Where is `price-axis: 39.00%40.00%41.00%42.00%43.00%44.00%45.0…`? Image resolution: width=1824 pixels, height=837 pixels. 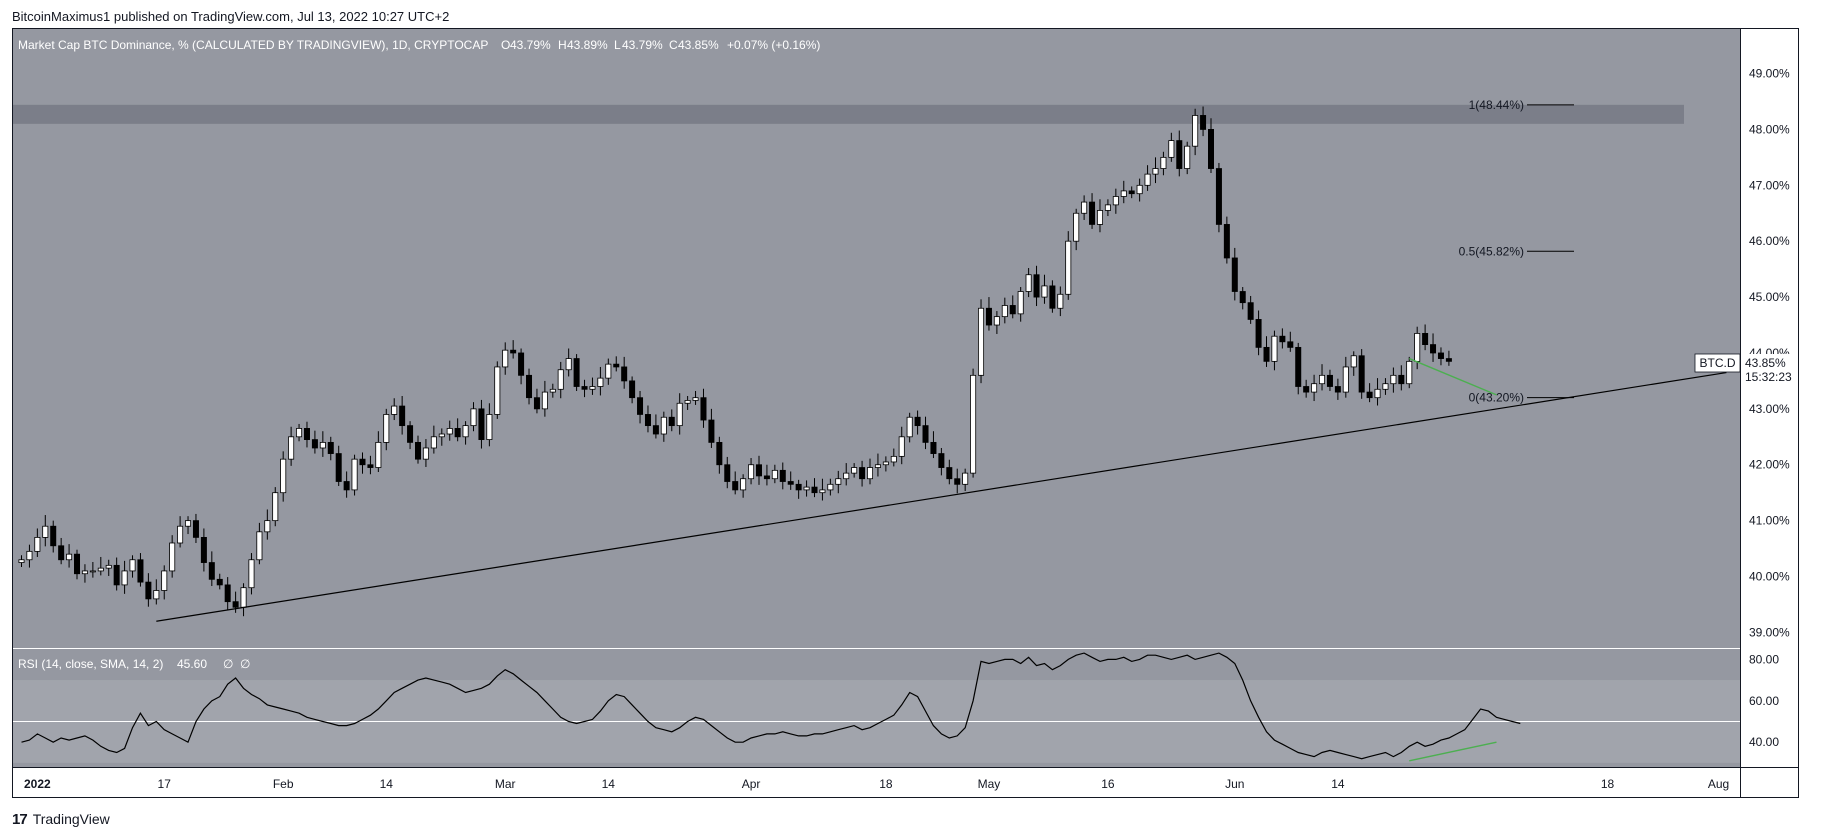 price-axis: 39.00%40.00%41.00%42.00%43.00%44.00%45.0… is located at coordinates (1769, 353).